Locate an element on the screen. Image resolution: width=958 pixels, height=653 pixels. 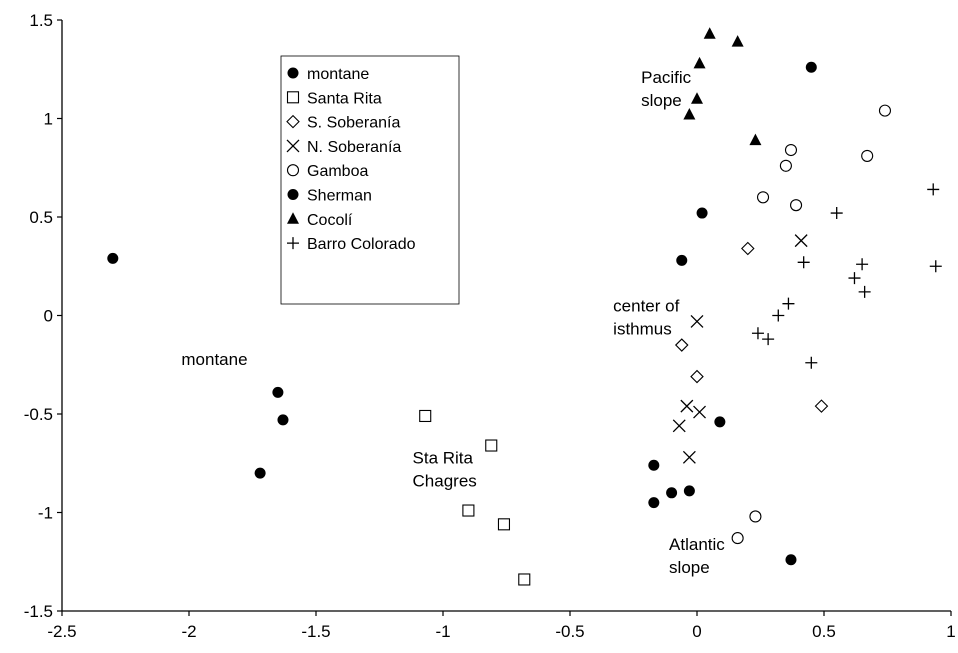
annotation-label: Chagres is located at coordinates (445, 480).